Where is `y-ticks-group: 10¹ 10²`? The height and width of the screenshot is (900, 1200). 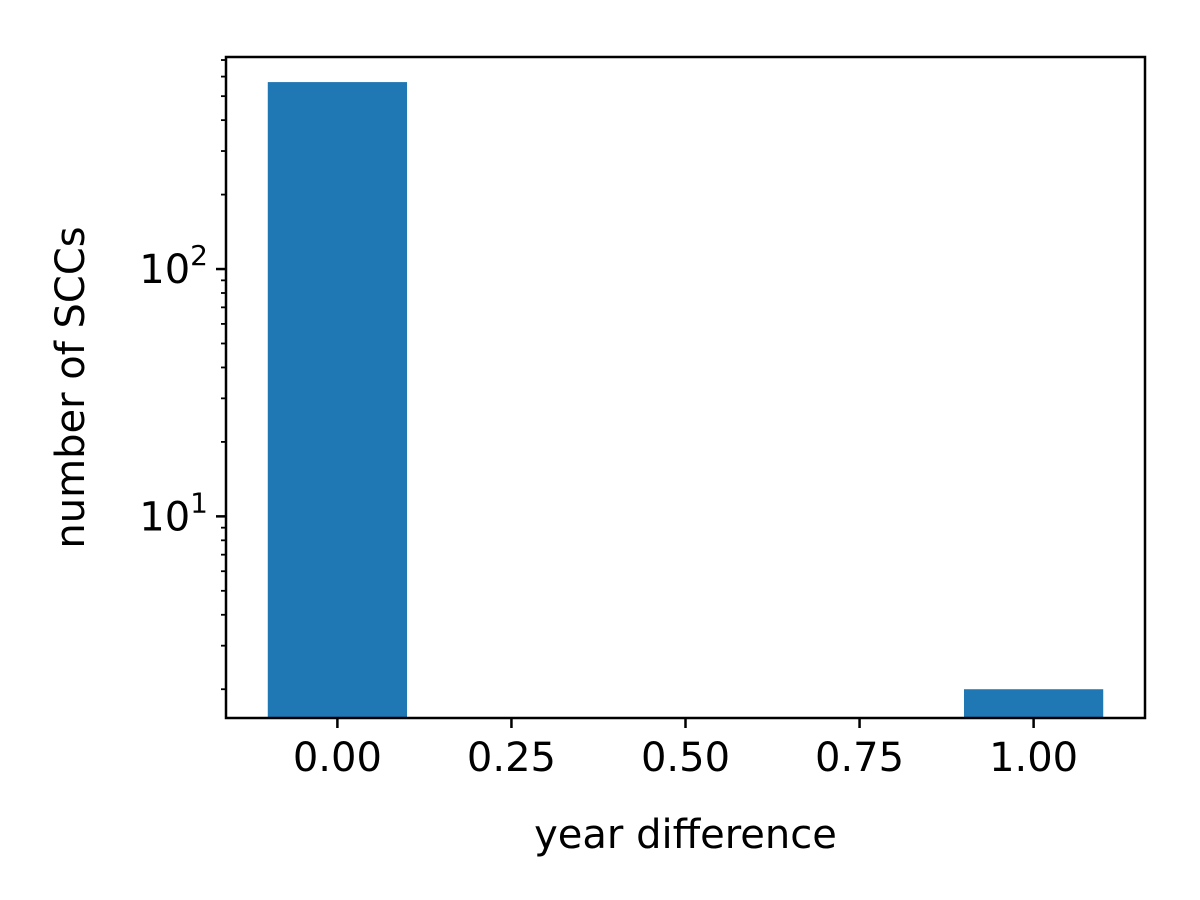 y-ticks-group: 10¹ 10² is located at coordinates (182, 375).